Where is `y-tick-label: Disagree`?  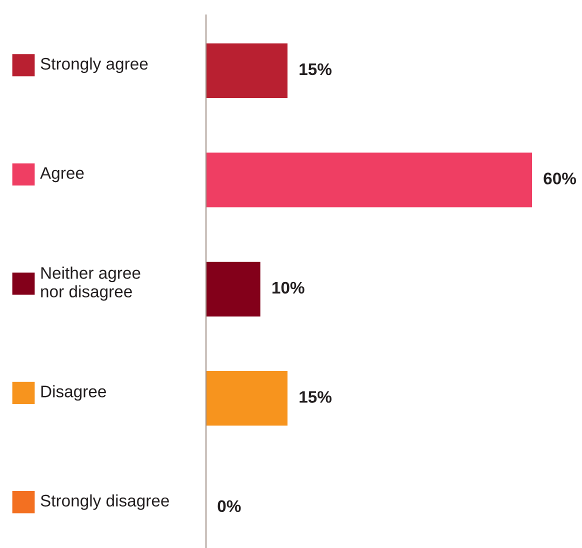 y-tick-label: Disagree is located at coordinates (73, 393).